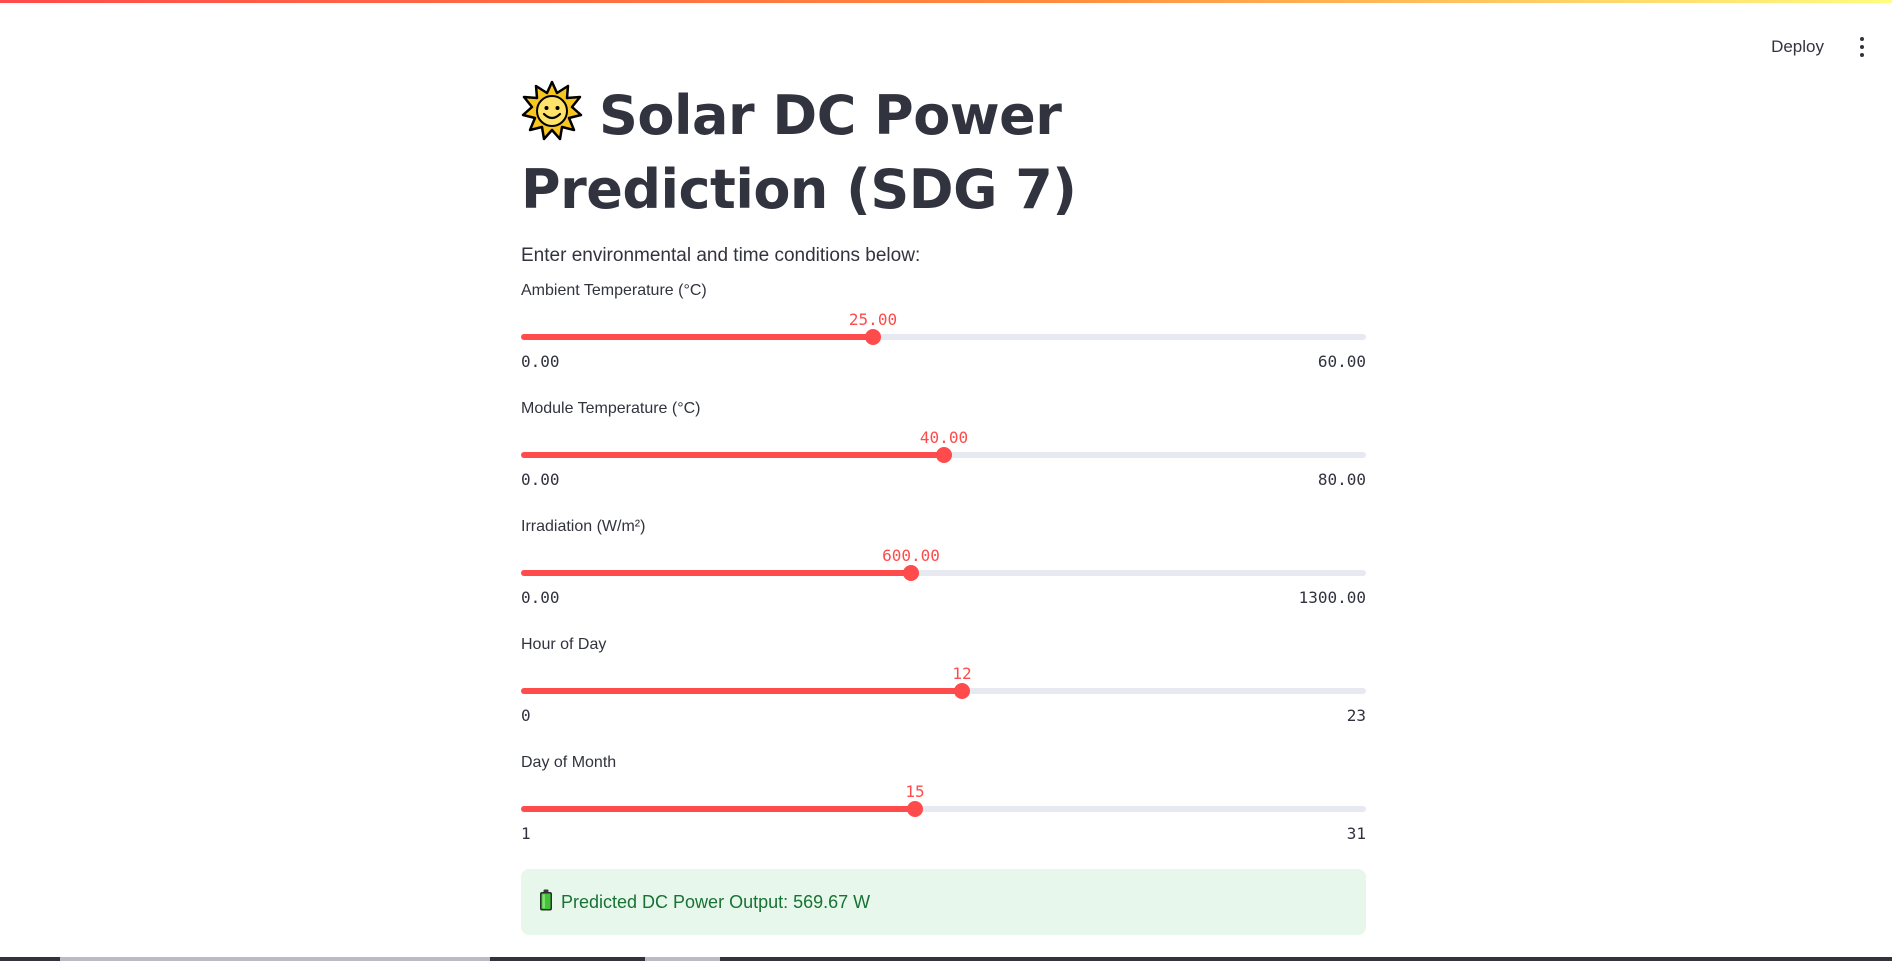  I want to click on slider-max: 1300.00, so click(1332, 597).